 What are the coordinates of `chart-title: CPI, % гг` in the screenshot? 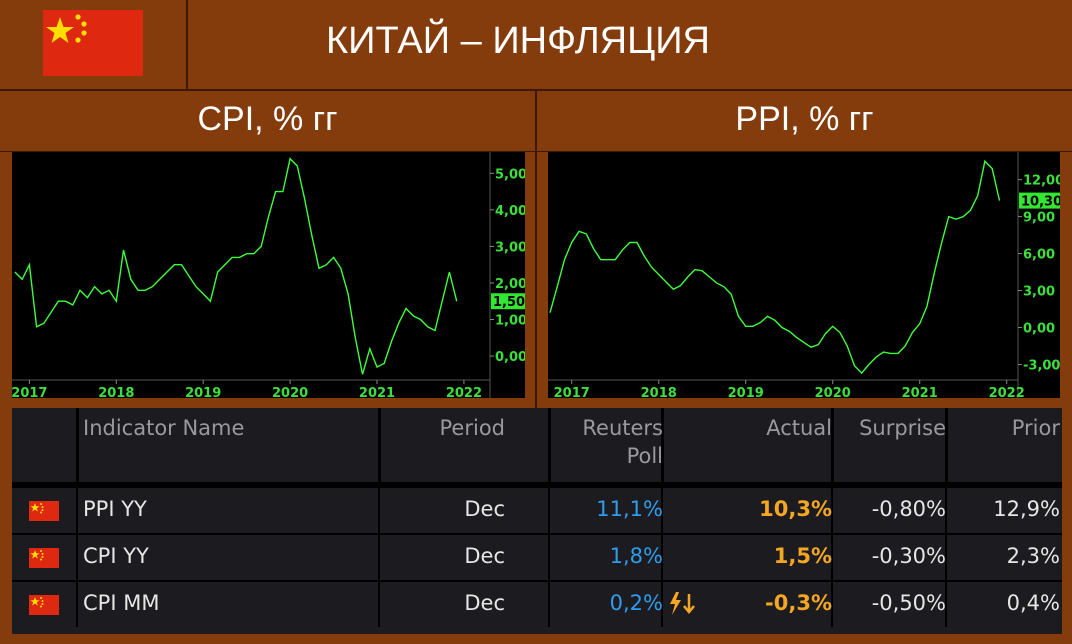 It's located at (267, 119).